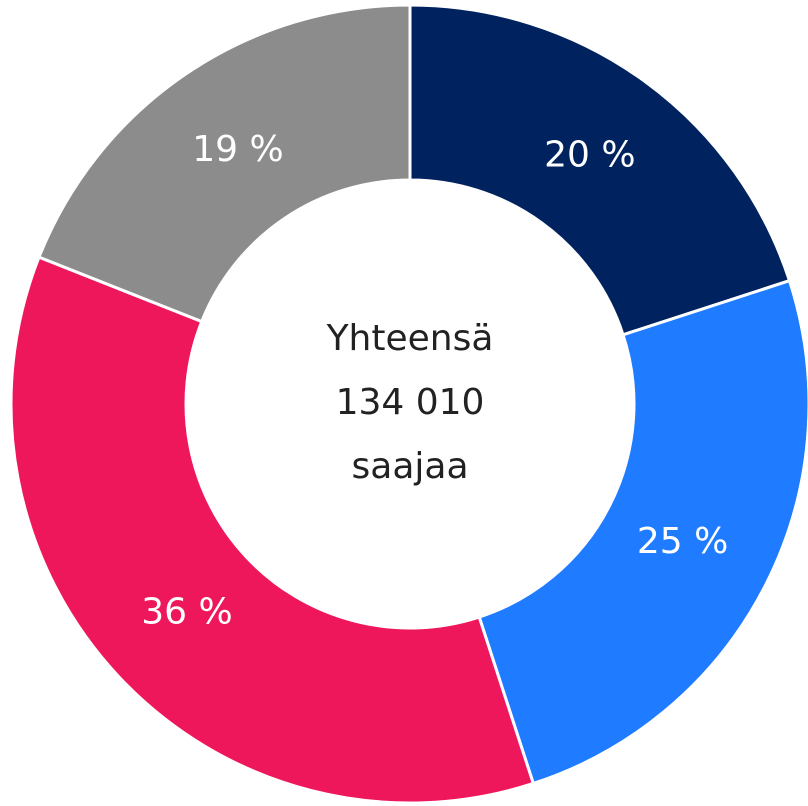  Describe the element at coordinates (237, 149) in the screenshot. I see `slice-label: 19 %` at that location.